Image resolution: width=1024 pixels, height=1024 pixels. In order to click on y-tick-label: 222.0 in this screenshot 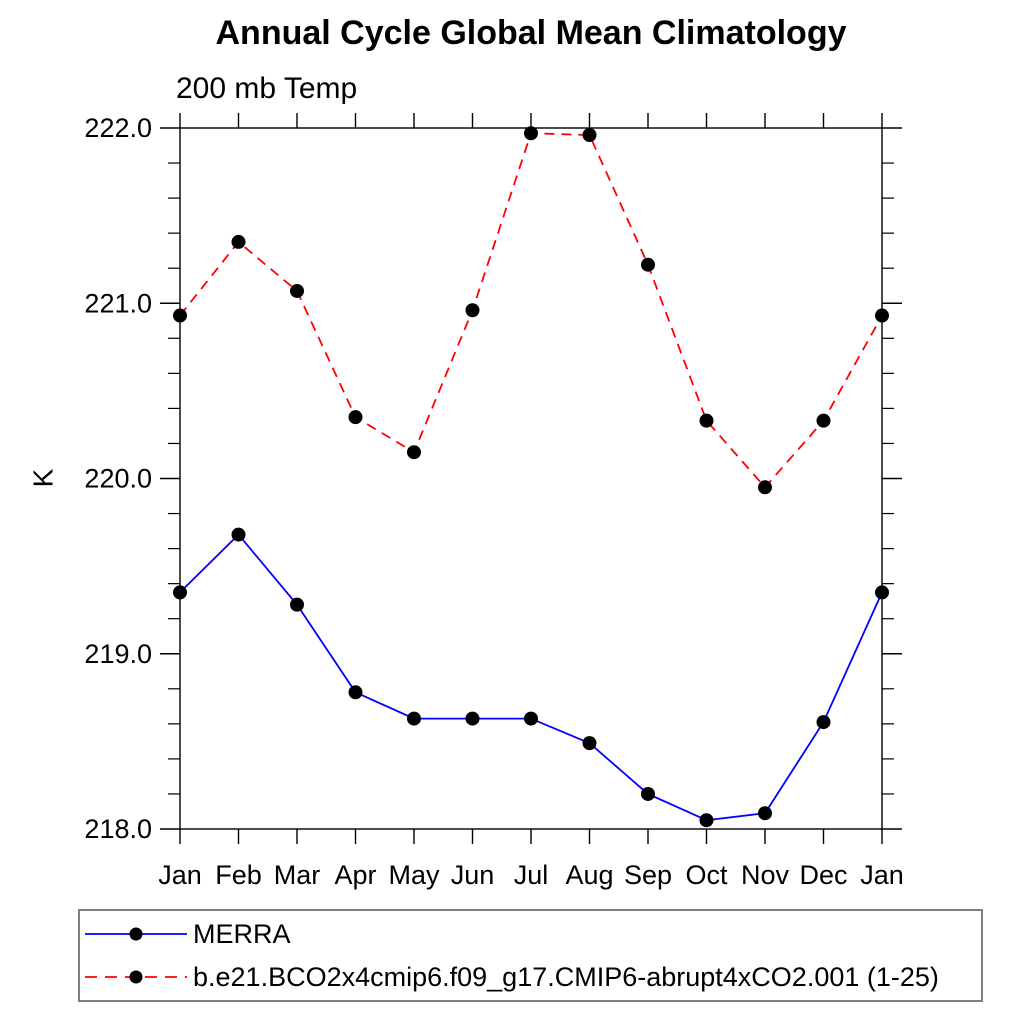, I will do `click(118, 128)`.